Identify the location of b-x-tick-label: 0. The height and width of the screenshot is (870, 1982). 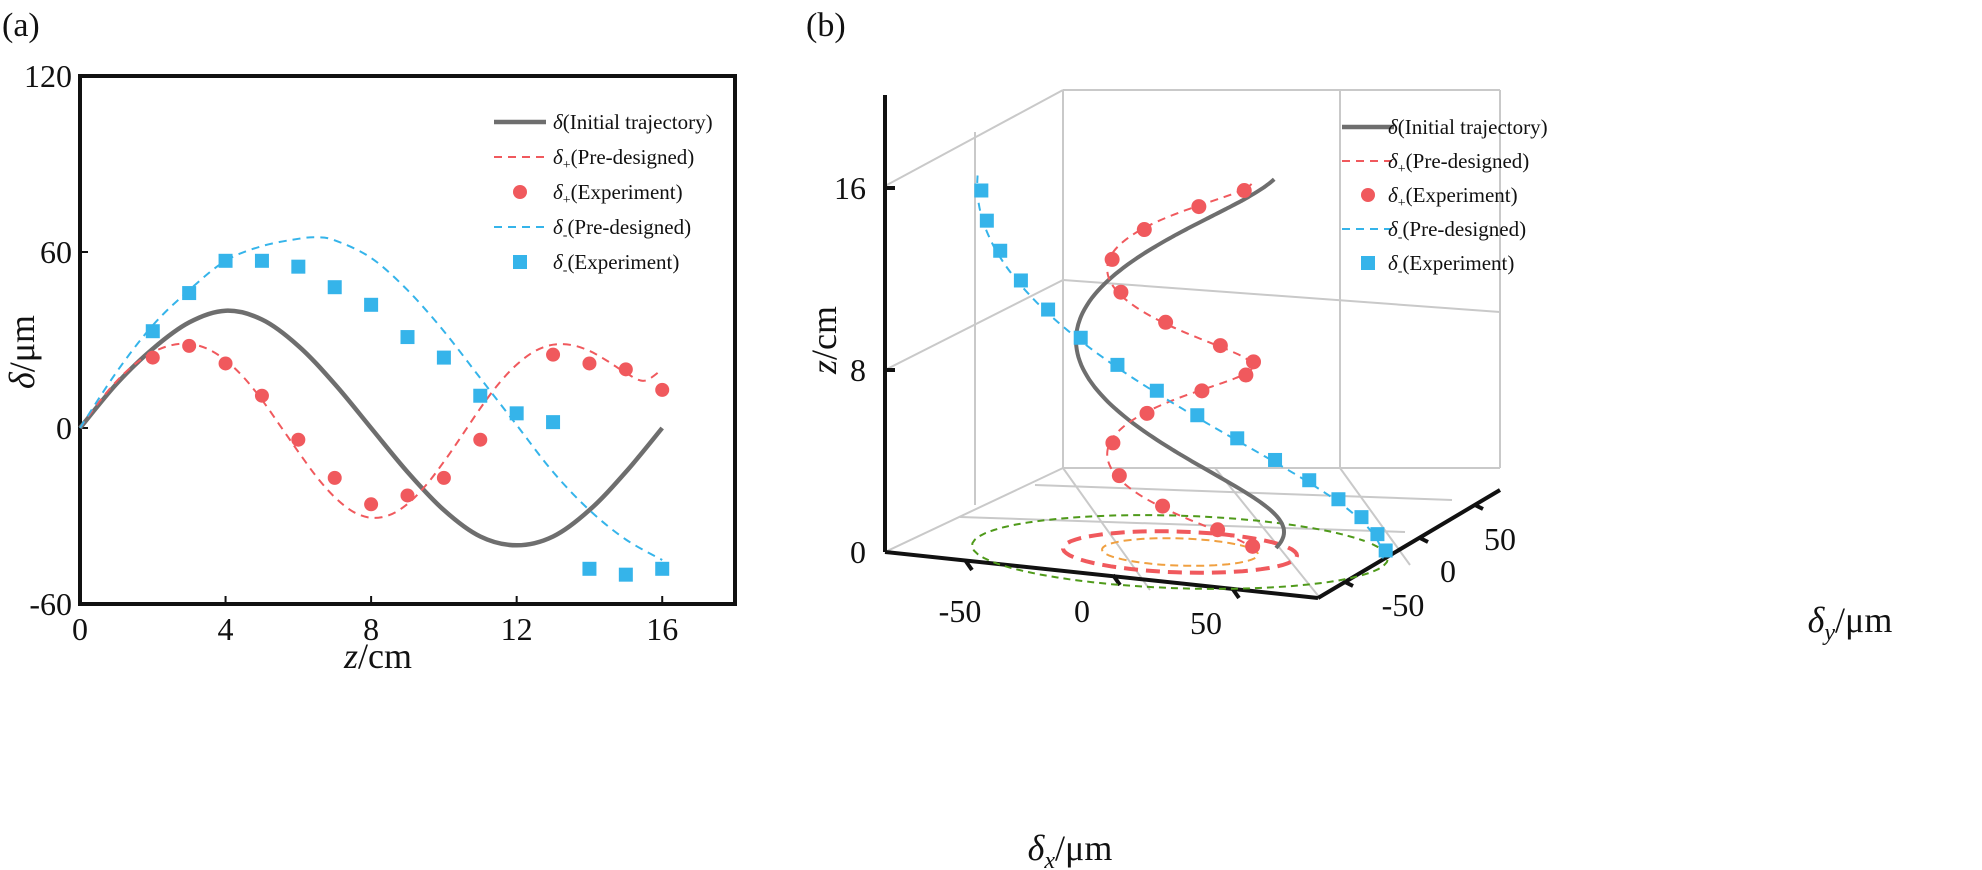
(1082, 611).